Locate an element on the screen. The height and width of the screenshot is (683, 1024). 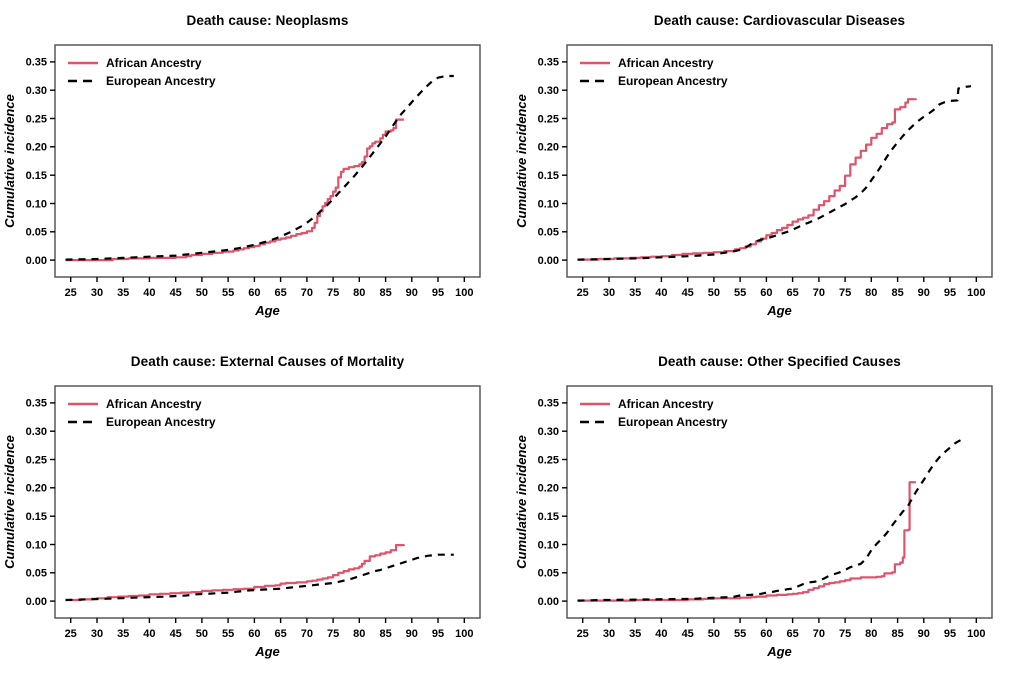
panel-title-neoplasms: Death cause: Neoplasms is located at coordinates (267, 20).